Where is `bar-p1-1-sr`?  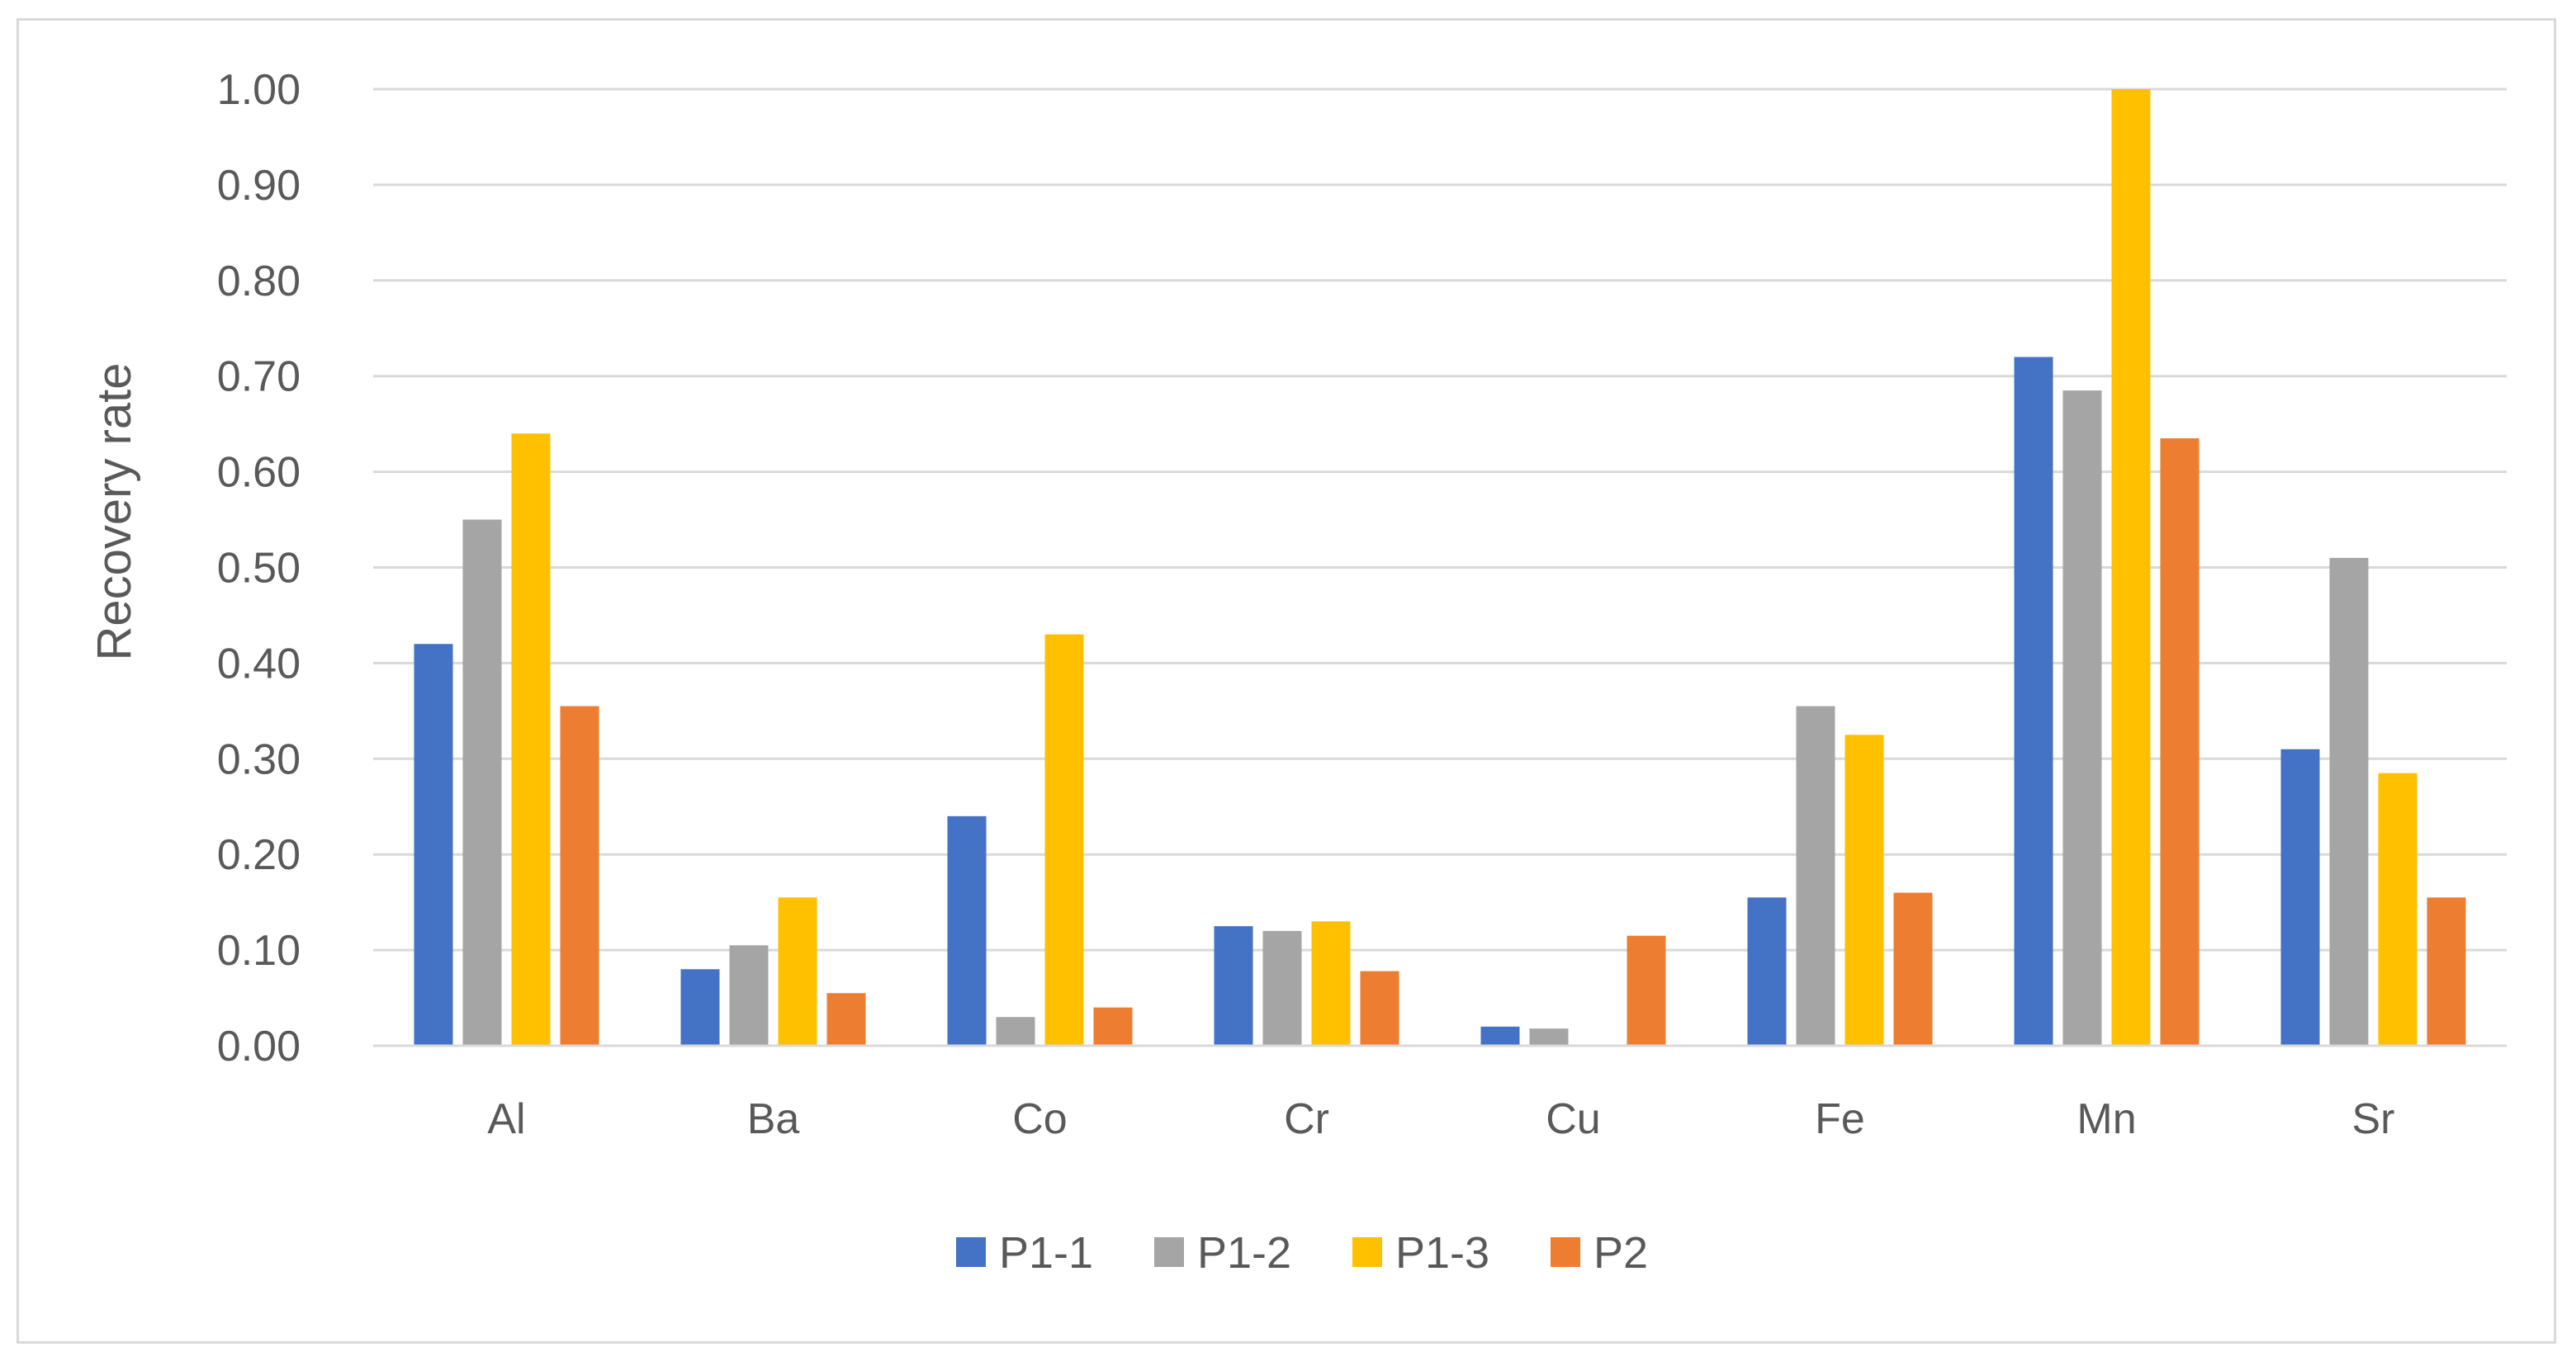 bar-p1-1-sr is located at coordinates (2300, 897).